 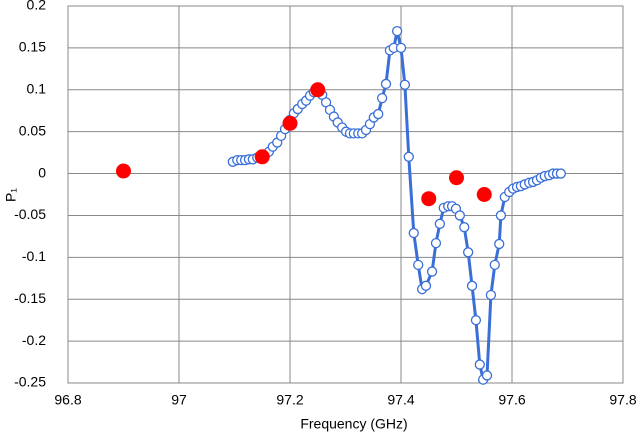 What do you see at coordinates (353, 424) in the screenshot?
I see `x-axis-label: Frequency (GHz)` at bounding box center [353, 424].